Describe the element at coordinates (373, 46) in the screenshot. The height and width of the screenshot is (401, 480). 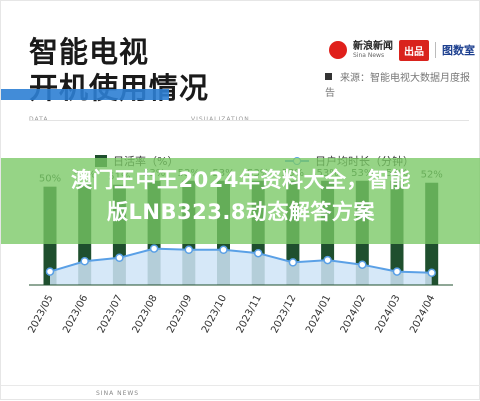
I see `brand-name: 新浪新闻` at that location.